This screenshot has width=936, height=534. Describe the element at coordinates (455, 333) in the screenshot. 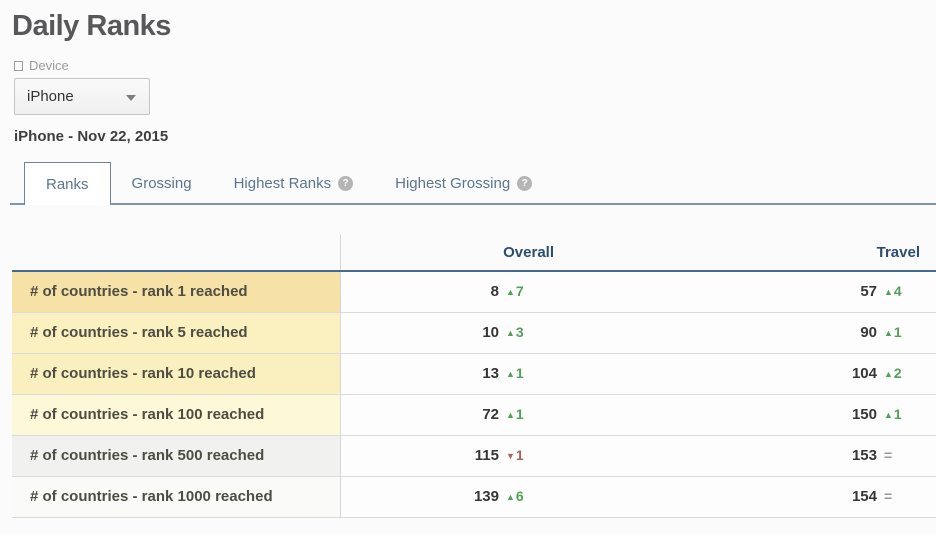

I see `overall-value-cell: 10 ▲3` at that location.